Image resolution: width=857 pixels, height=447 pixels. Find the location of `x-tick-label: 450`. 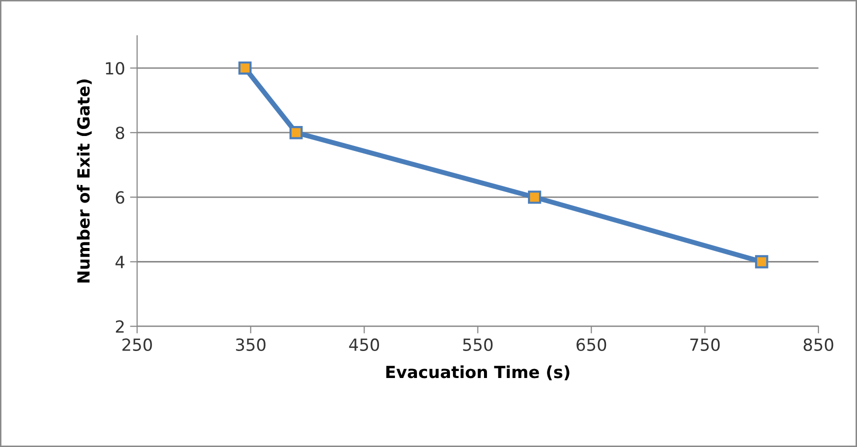

x-tick-label: 450 is located at coordinates (364, 345).